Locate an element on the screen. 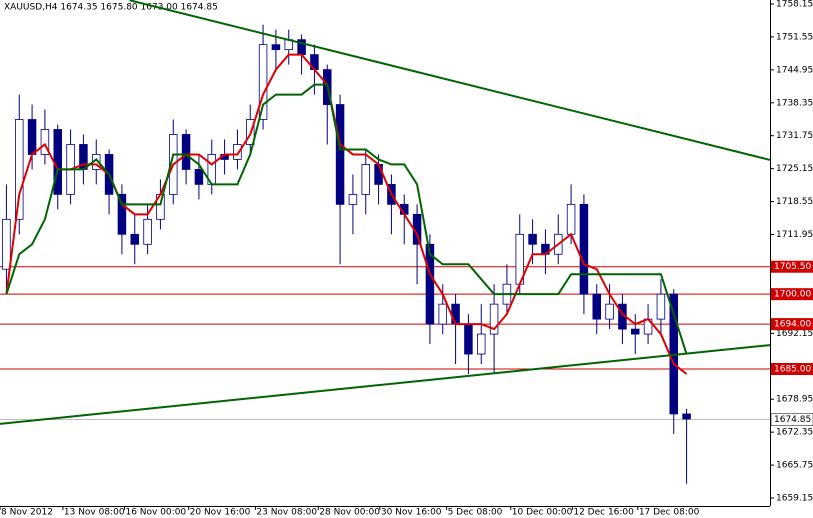 This screenshot has width=813, height=518. y-tick-label: 1718.55 is located at coordinates (794, 202).